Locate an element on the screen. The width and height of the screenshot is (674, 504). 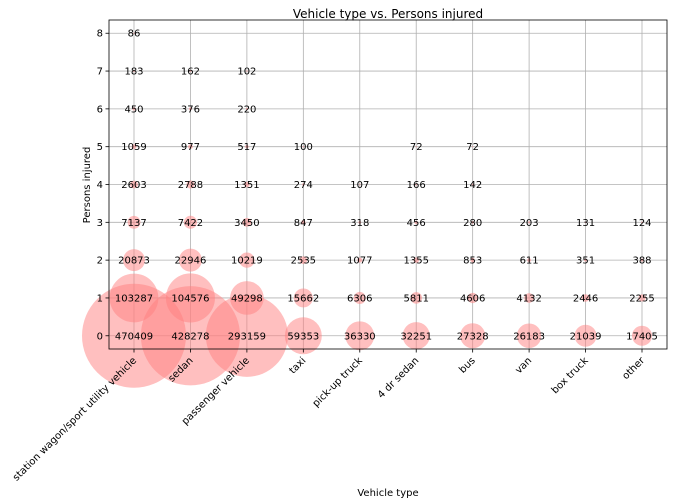
x-tick-label: bus is located at coordinates (467, 365).